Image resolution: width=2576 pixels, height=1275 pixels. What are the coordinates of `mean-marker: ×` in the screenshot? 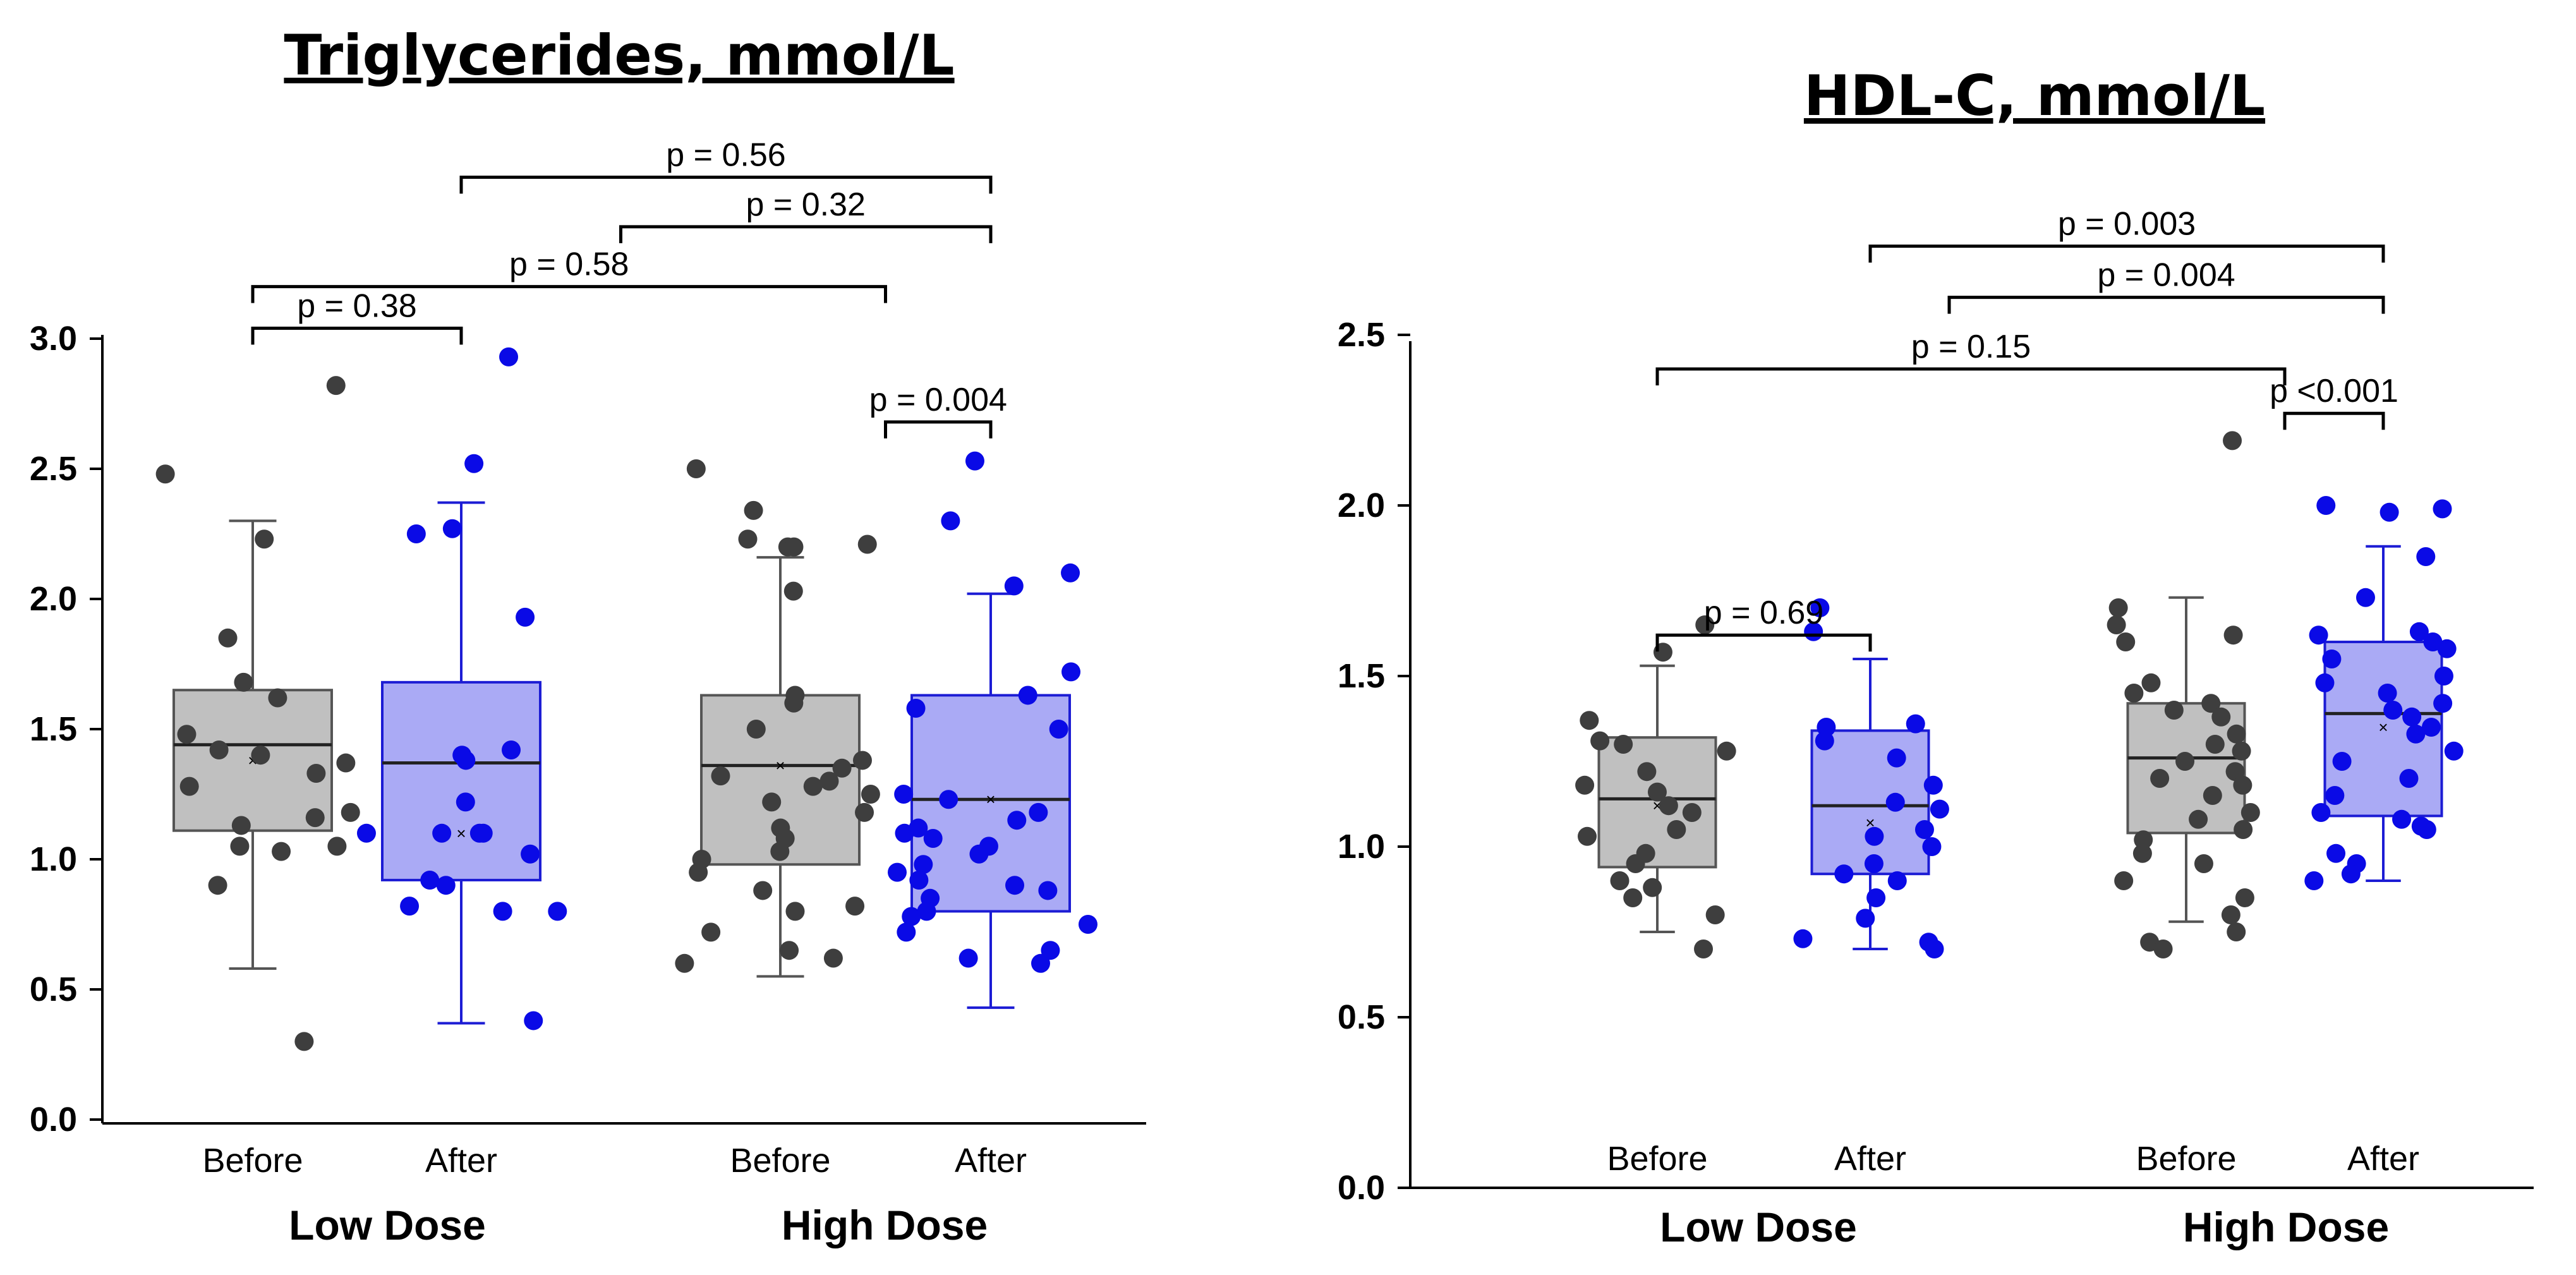 It's located at (2383, 727).